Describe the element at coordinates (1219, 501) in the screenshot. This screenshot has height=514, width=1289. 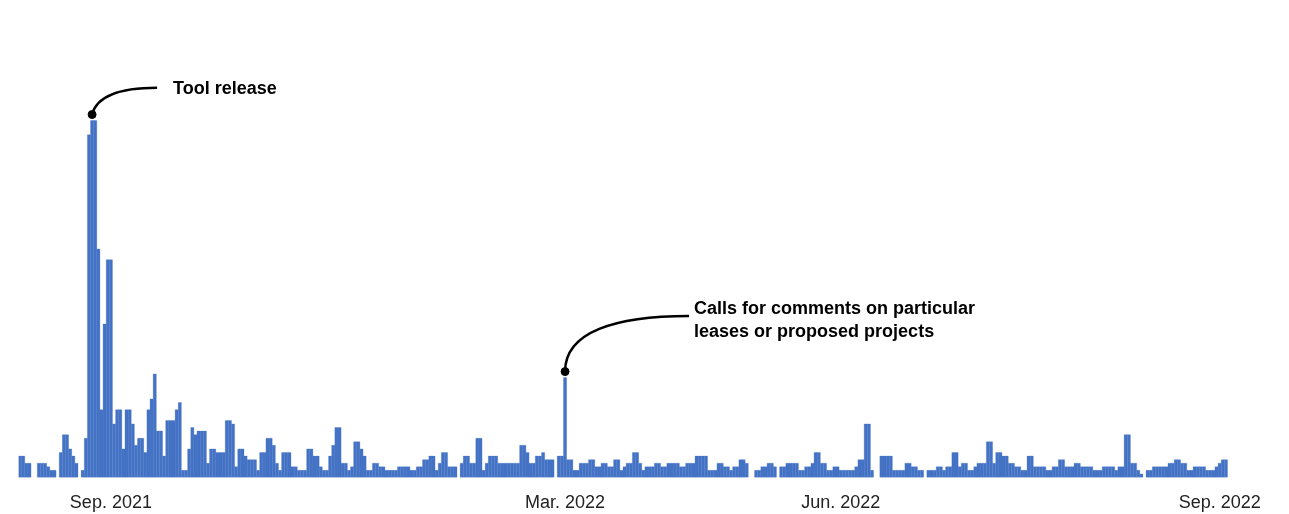
I see `x-tick-label: Sep. 2022` at that location.